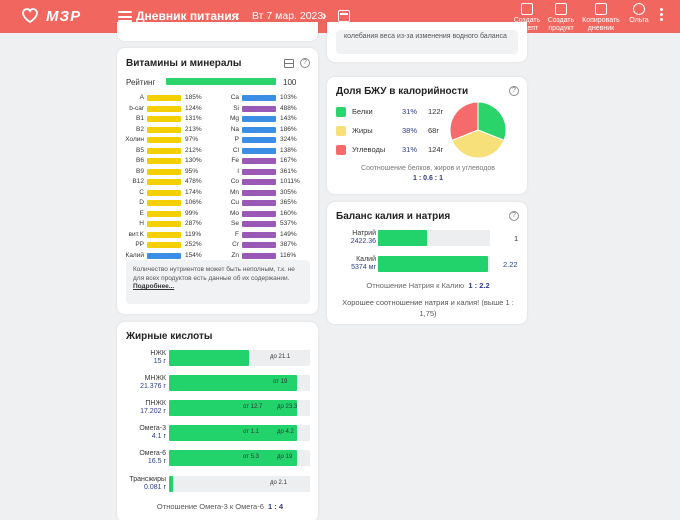 The image size is (680, 520). I want to click on previous-card-fragment, so click(217, 31).